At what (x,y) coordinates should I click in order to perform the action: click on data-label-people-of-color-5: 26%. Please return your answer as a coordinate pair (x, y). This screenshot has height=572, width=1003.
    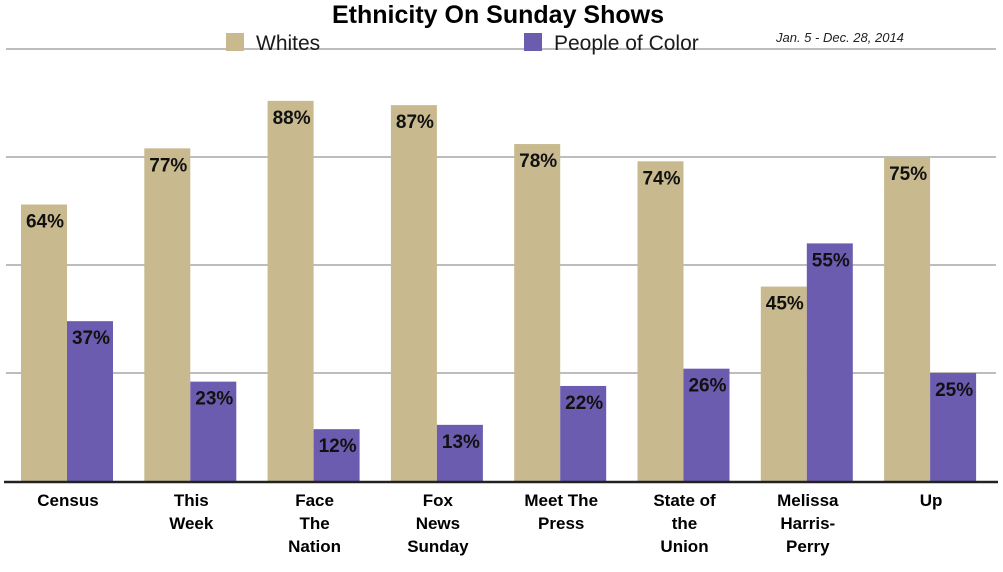
    Looking at the image, I should click on (707, 386).